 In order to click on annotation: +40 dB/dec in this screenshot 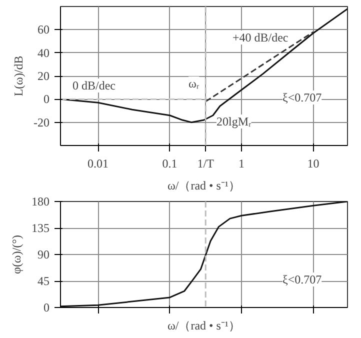, I will do `click(260, 37)`.